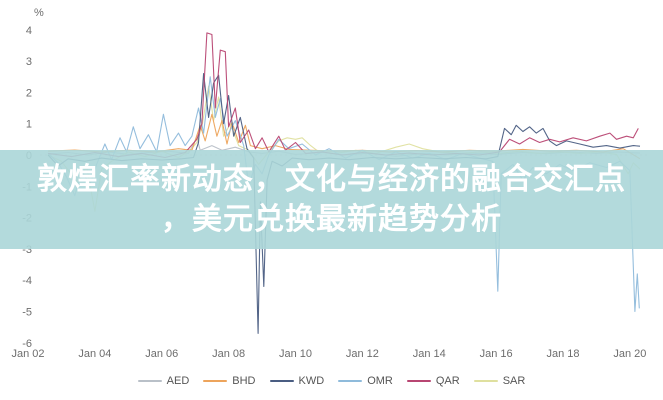  Describe the element at coordinates (331, 179) in the screenshot. I see `overlay-title-line1: 敦煌汇率新动态，文化与经济的融合交汇点` at that location.